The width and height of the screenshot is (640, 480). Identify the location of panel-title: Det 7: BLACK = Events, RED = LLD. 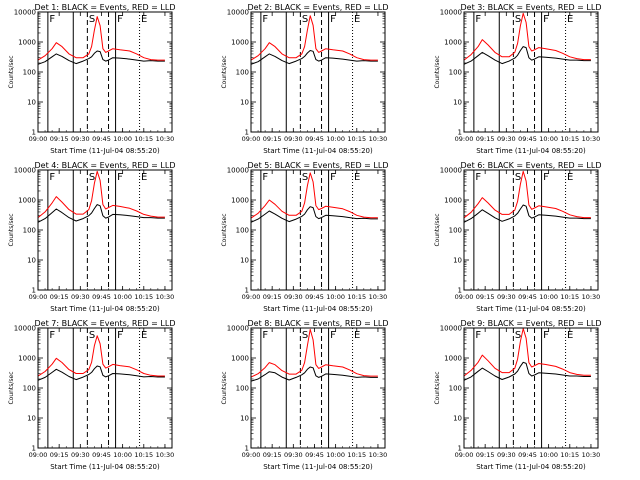
(105, 323).